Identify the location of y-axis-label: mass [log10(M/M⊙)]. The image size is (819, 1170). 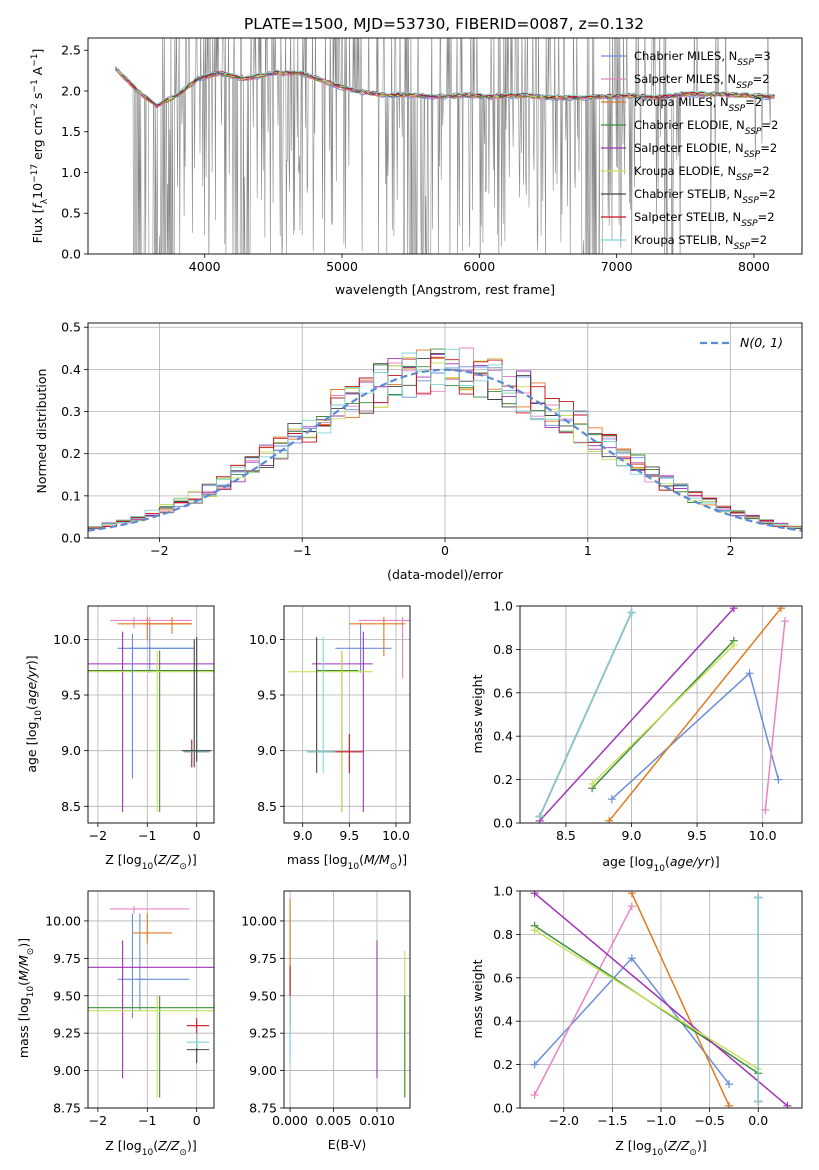
(26, 998).